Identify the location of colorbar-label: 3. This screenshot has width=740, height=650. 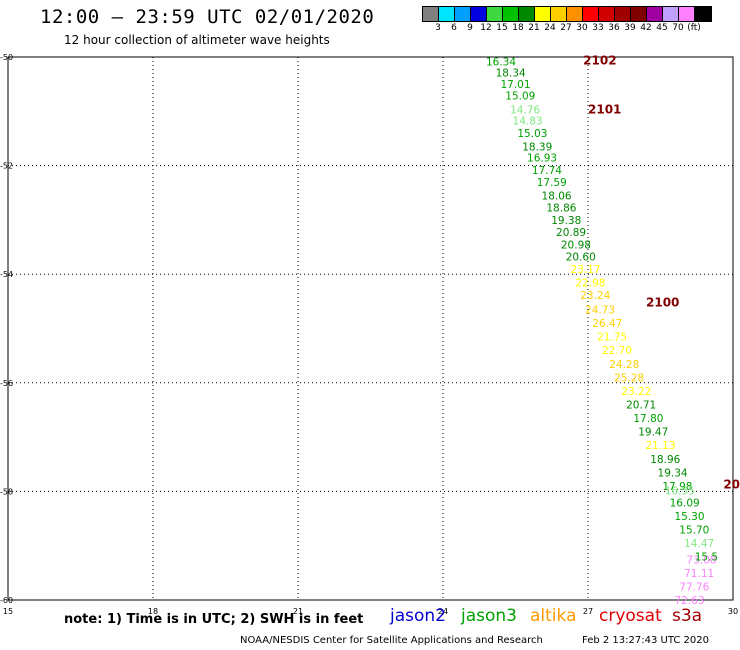
(438, 28).